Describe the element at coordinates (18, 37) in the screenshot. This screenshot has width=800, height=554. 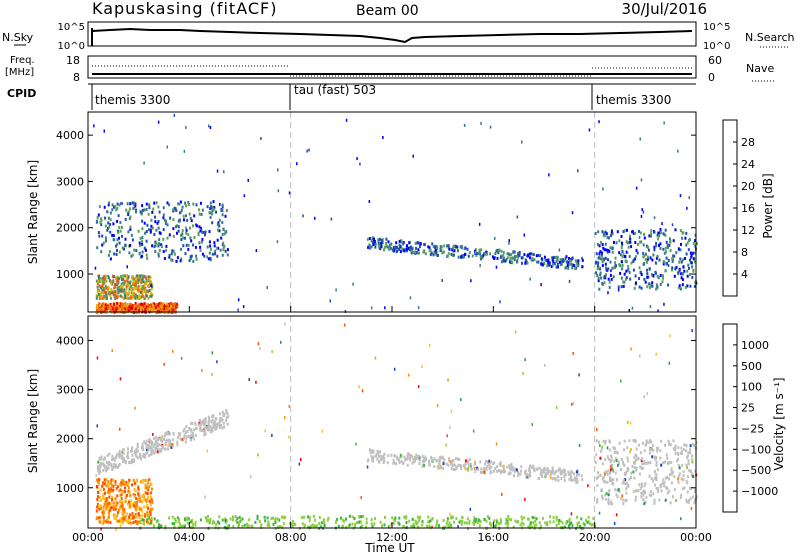
I see `noise-left-label: N.Sky` at that location.